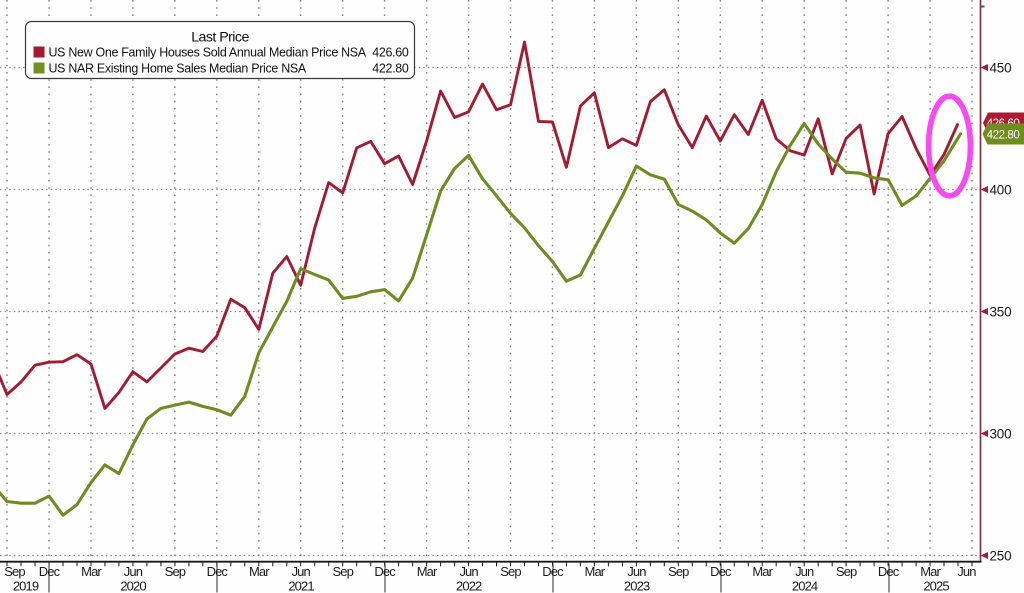  I want to click on svg-text: 2025, so click(936, 586).